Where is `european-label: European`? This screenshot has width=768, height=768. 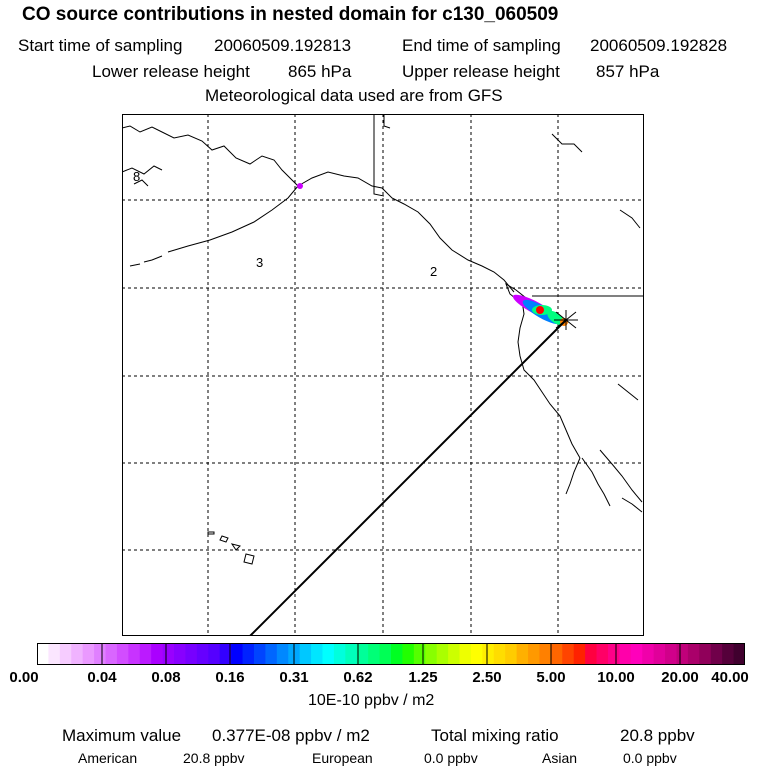
european-label: European is located at coordinates (342, 758).